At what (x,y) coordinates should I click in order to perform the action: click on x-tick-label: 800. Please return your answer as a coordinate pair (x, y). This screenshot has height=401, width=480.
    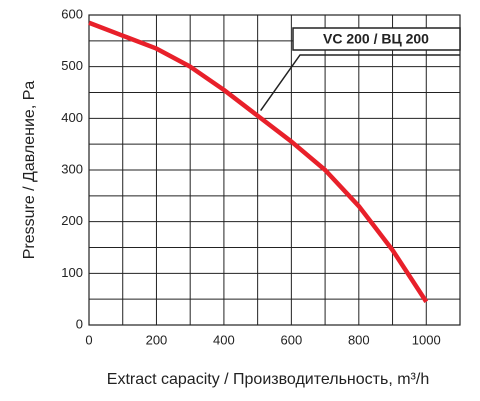
    Looking at the image, I should click on (359, 339).